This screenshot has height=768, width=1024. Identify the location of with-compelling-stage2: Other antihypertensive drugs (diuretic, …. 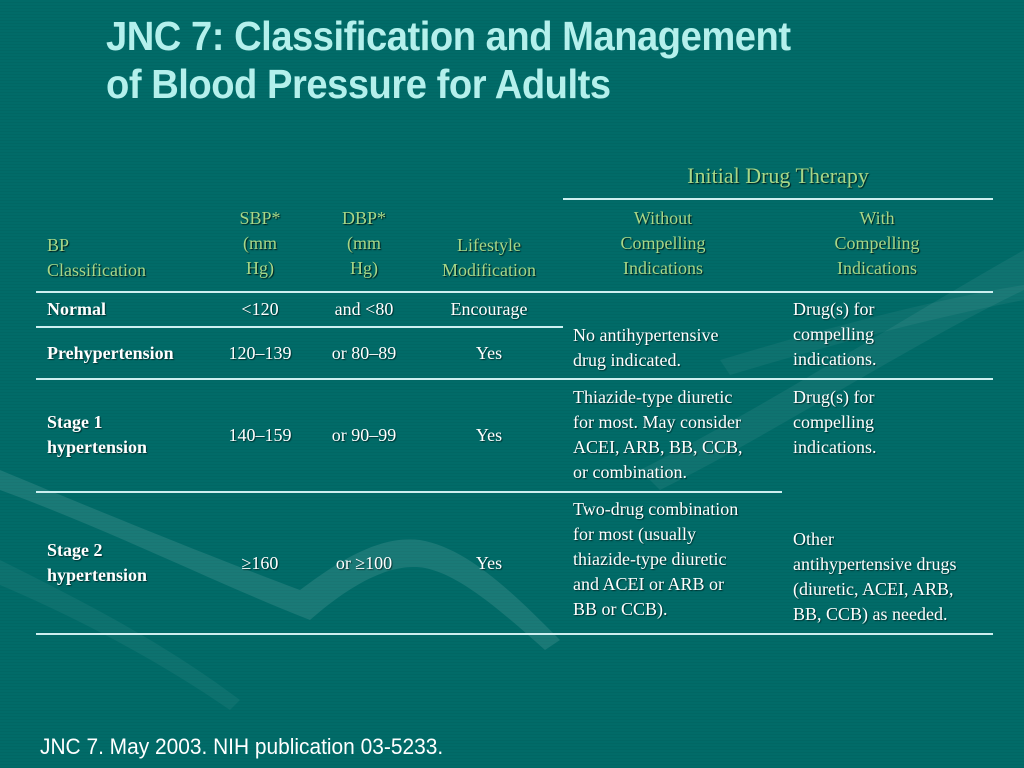
(875, 576).